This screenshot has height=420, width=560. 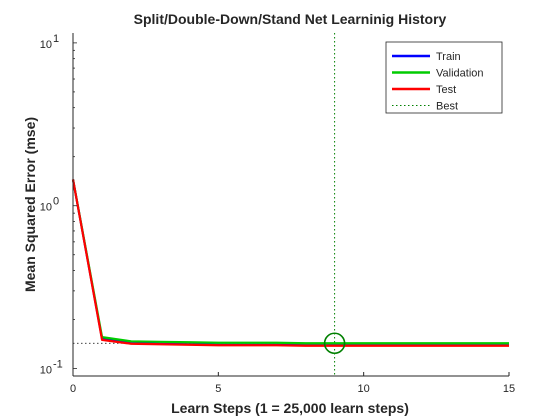 What do you see at coordinates (447, 107) in the screenshot?
I see `legend-label-best: Best` at bounding box center [447, 107].